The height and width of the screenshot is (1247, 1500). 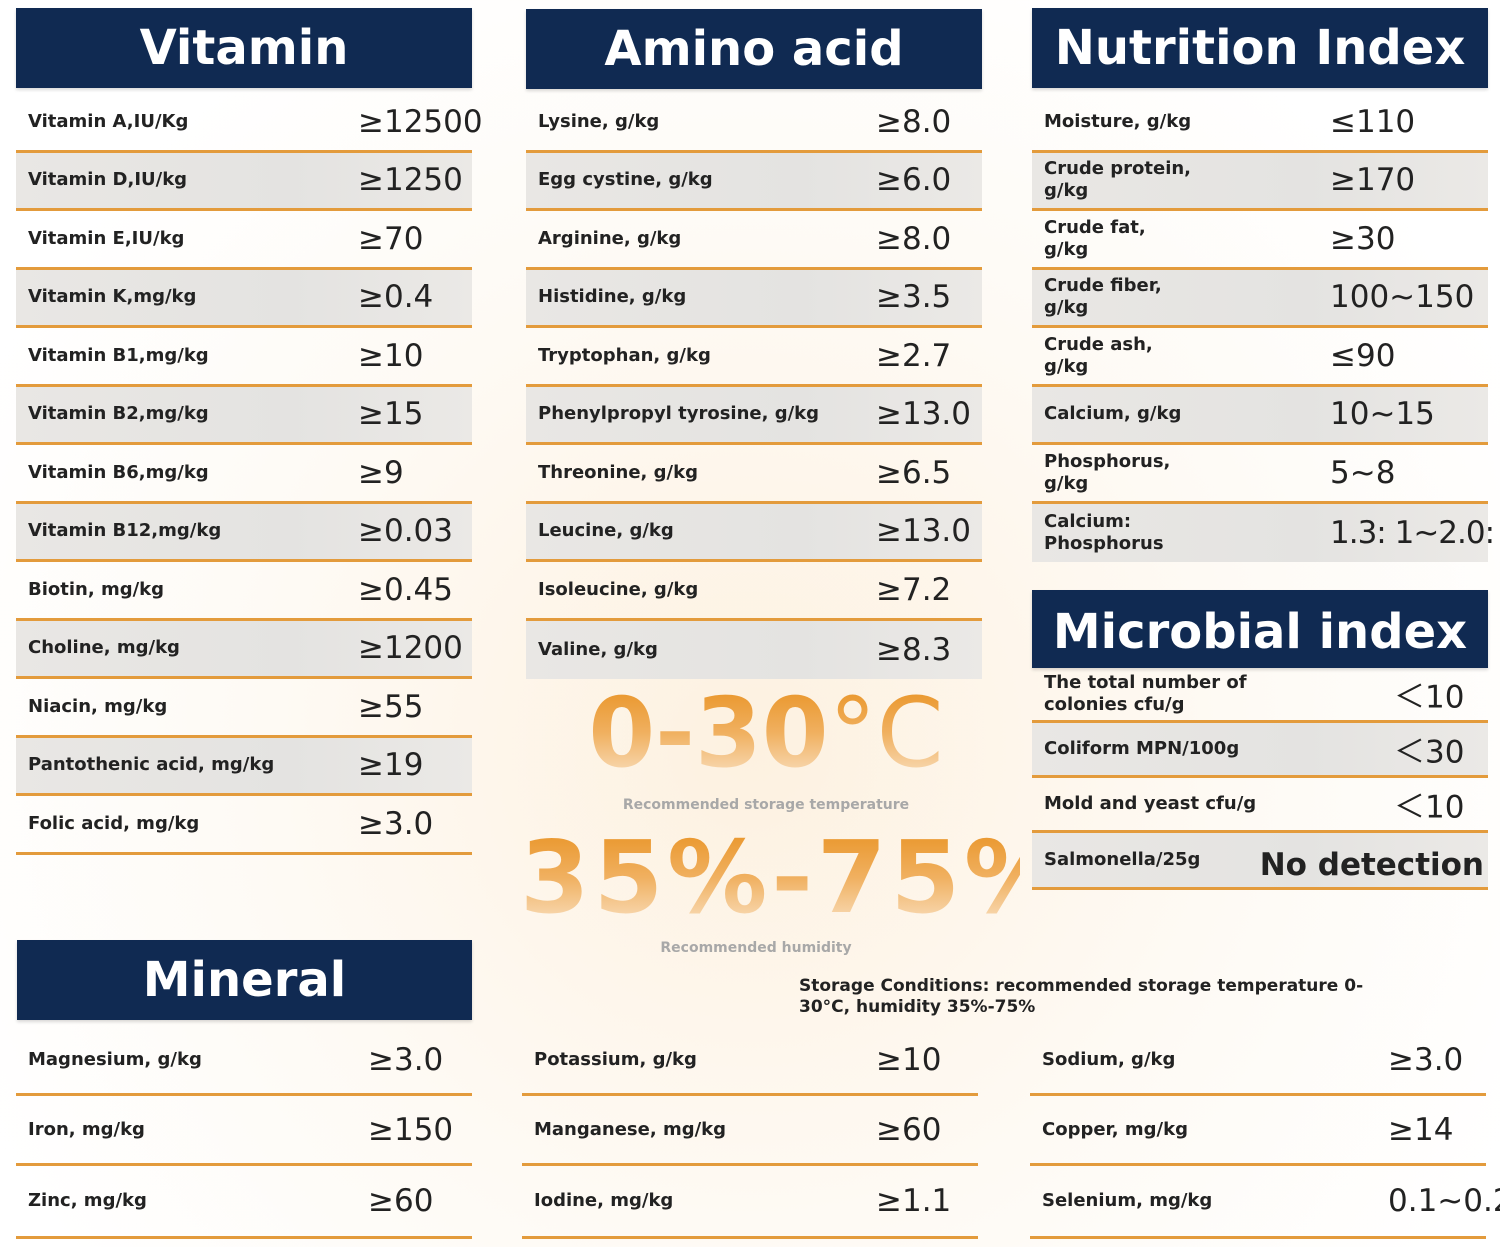 What do you see at coordinates (1265, 1202) in the screenshot?
I see `mineral-row: Selenium, mg/kg 0.1~0.2` at bounding box center [1265, 1202].